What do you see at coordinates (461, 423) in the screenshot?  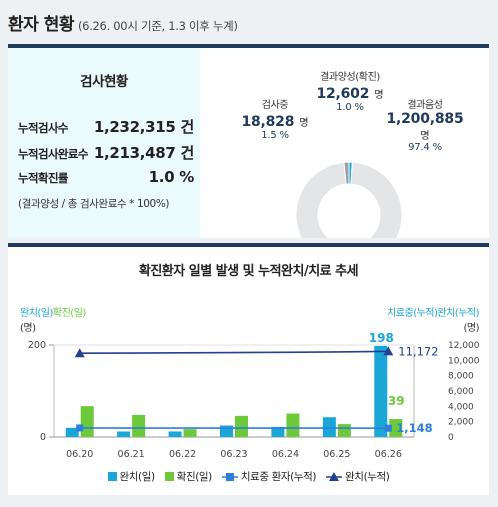 I see `right-tick-label: 2,000` at bounding box center [461, 423].